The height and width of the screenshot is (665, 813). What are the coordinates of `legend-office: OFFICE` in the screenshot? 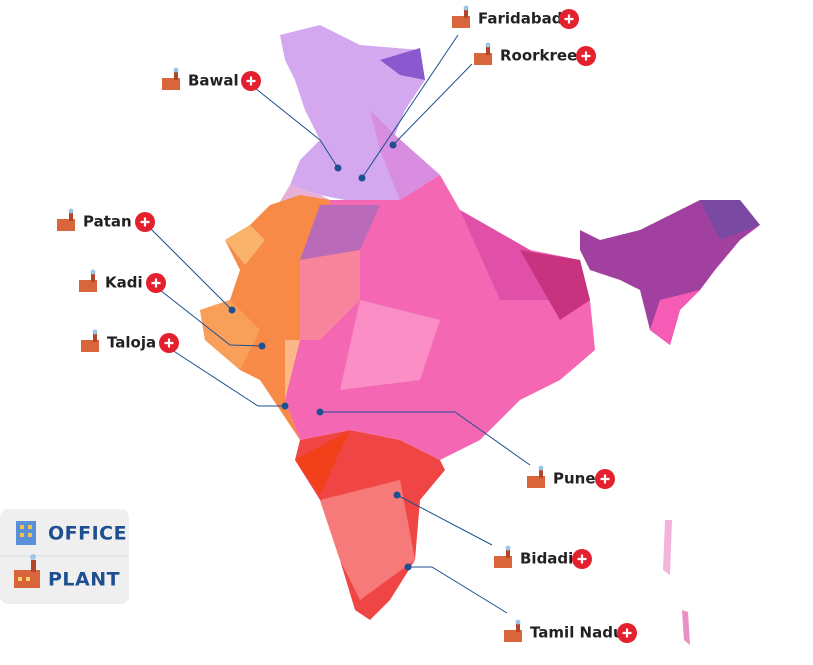 It's located at (87, 534).